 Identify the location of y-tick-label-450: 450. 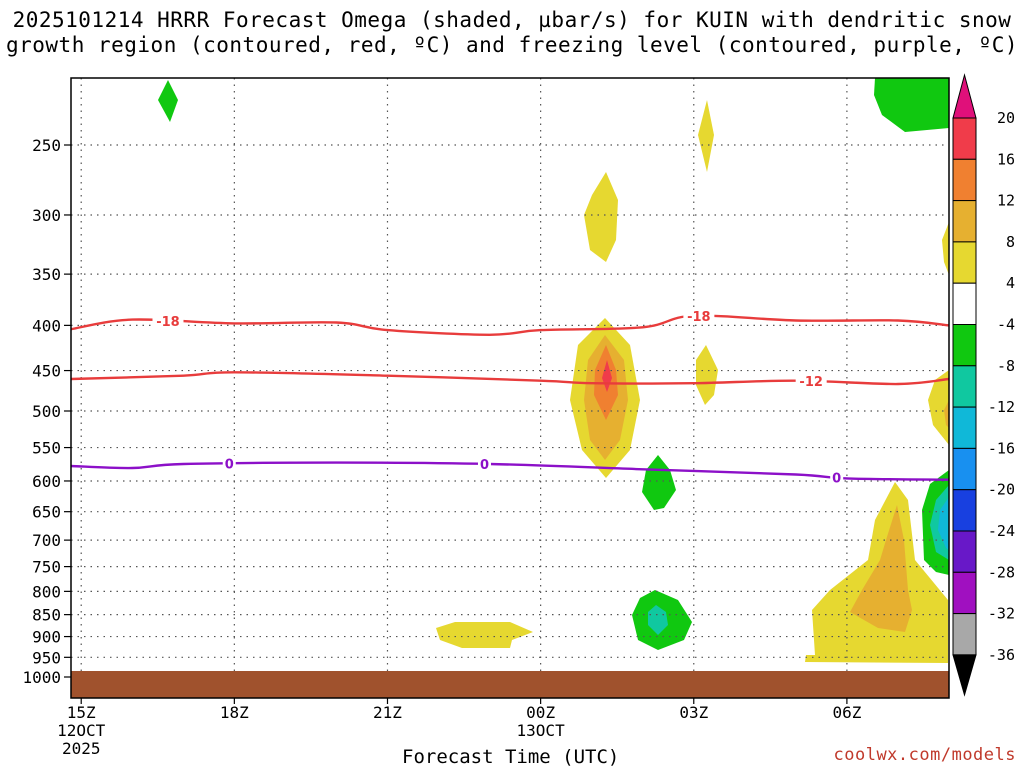
(46, 371).